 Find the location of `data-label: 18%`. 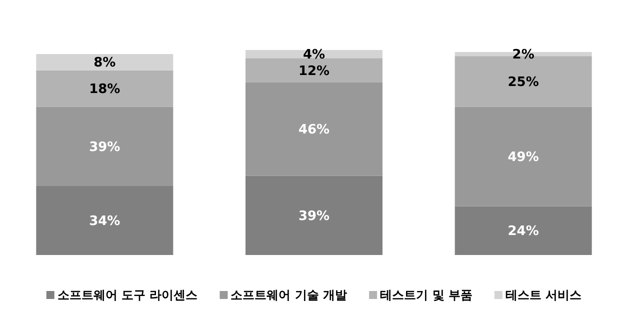

data-label: 18% is located at coordinates (104, 90).